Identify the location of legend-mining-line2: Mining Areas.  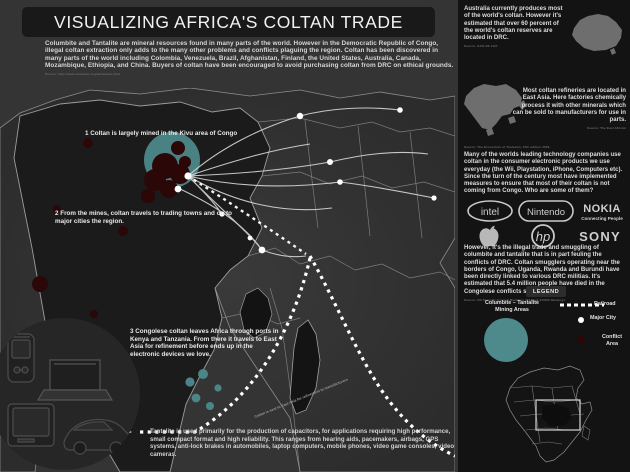
(512, 309).